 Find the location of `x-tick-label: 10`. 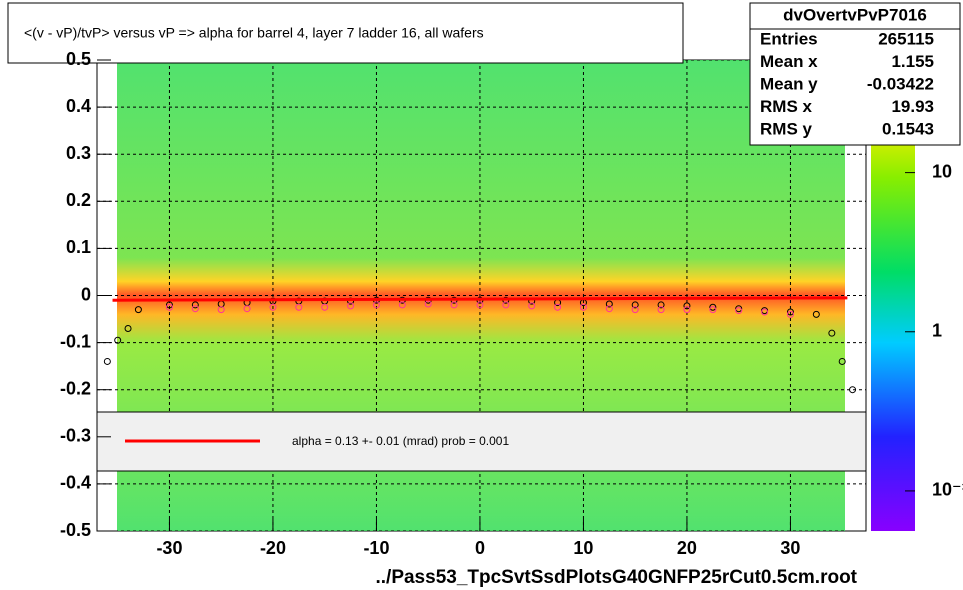

x-tick-label: 10 is located at coordinates (583, 548).